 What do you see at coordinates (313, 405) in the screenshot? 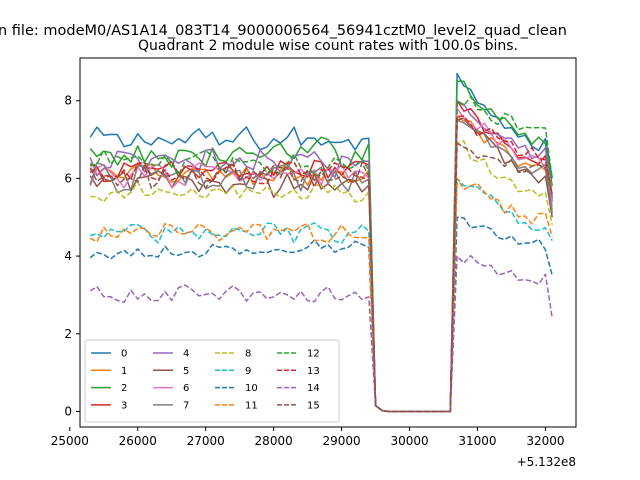
I see `legend-label-15: 15` at bounding box center [313, 405].